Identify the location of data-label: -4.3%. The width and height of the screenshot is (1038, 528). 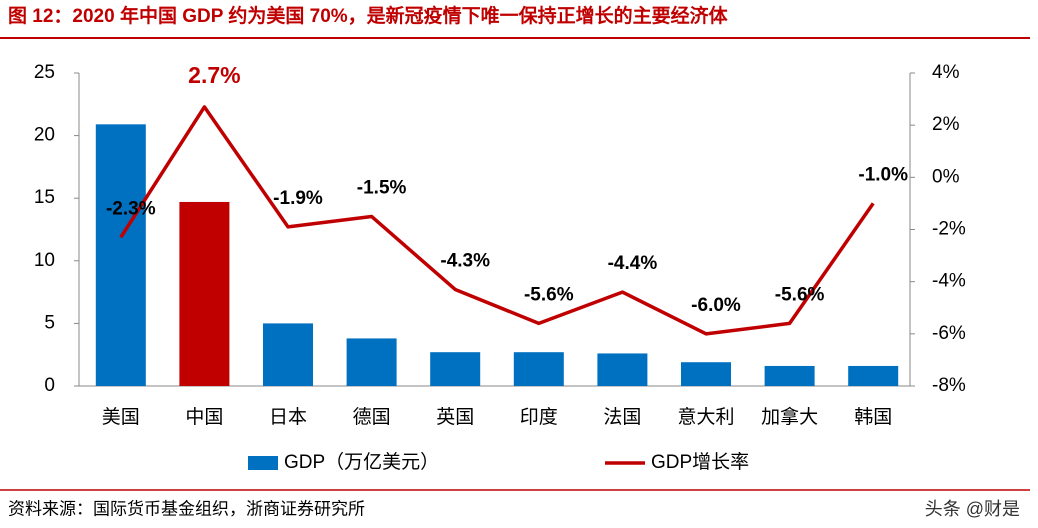
(465, 261).